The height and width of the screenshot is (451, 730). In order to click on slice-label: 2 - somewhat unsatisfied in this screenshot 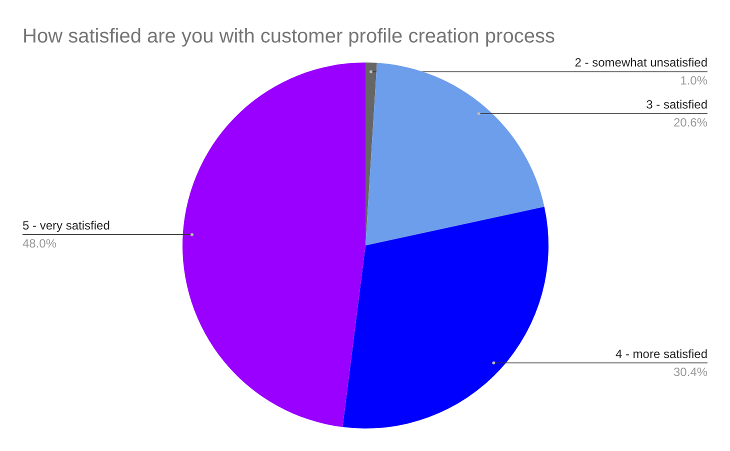, I will do `click(641, 63)`.